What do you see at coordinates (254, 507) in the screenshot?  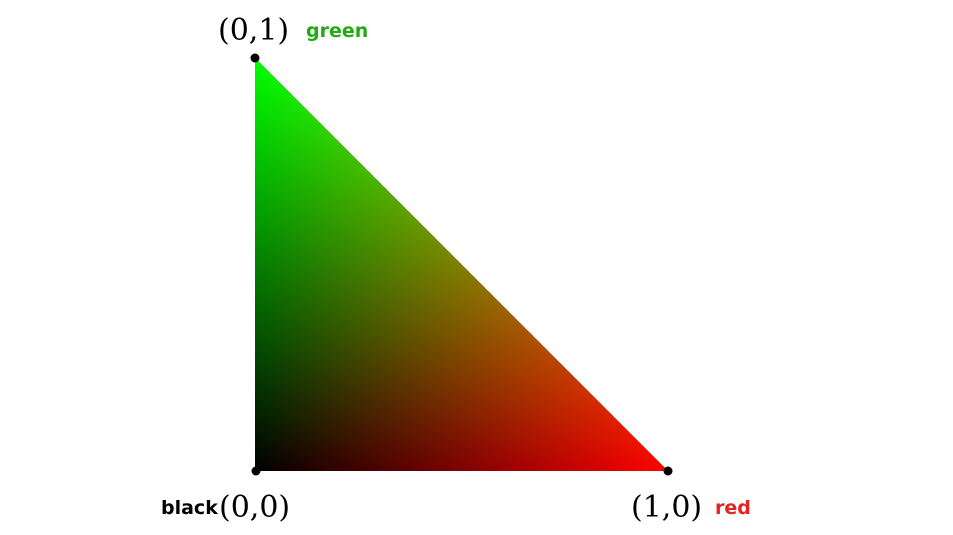 I see `origin-vertex-coord-label: (0,0)` at bounding box center [254, 507].